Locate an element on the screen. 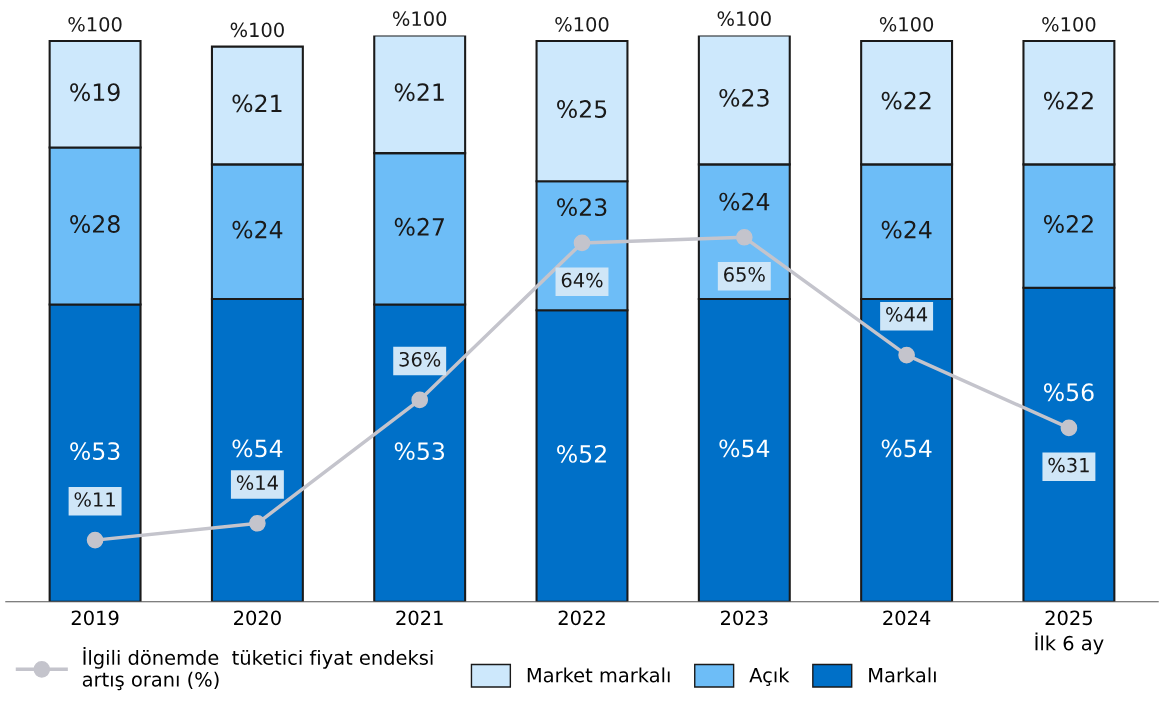  data-label: %28 is located at coordinates (95, 224).